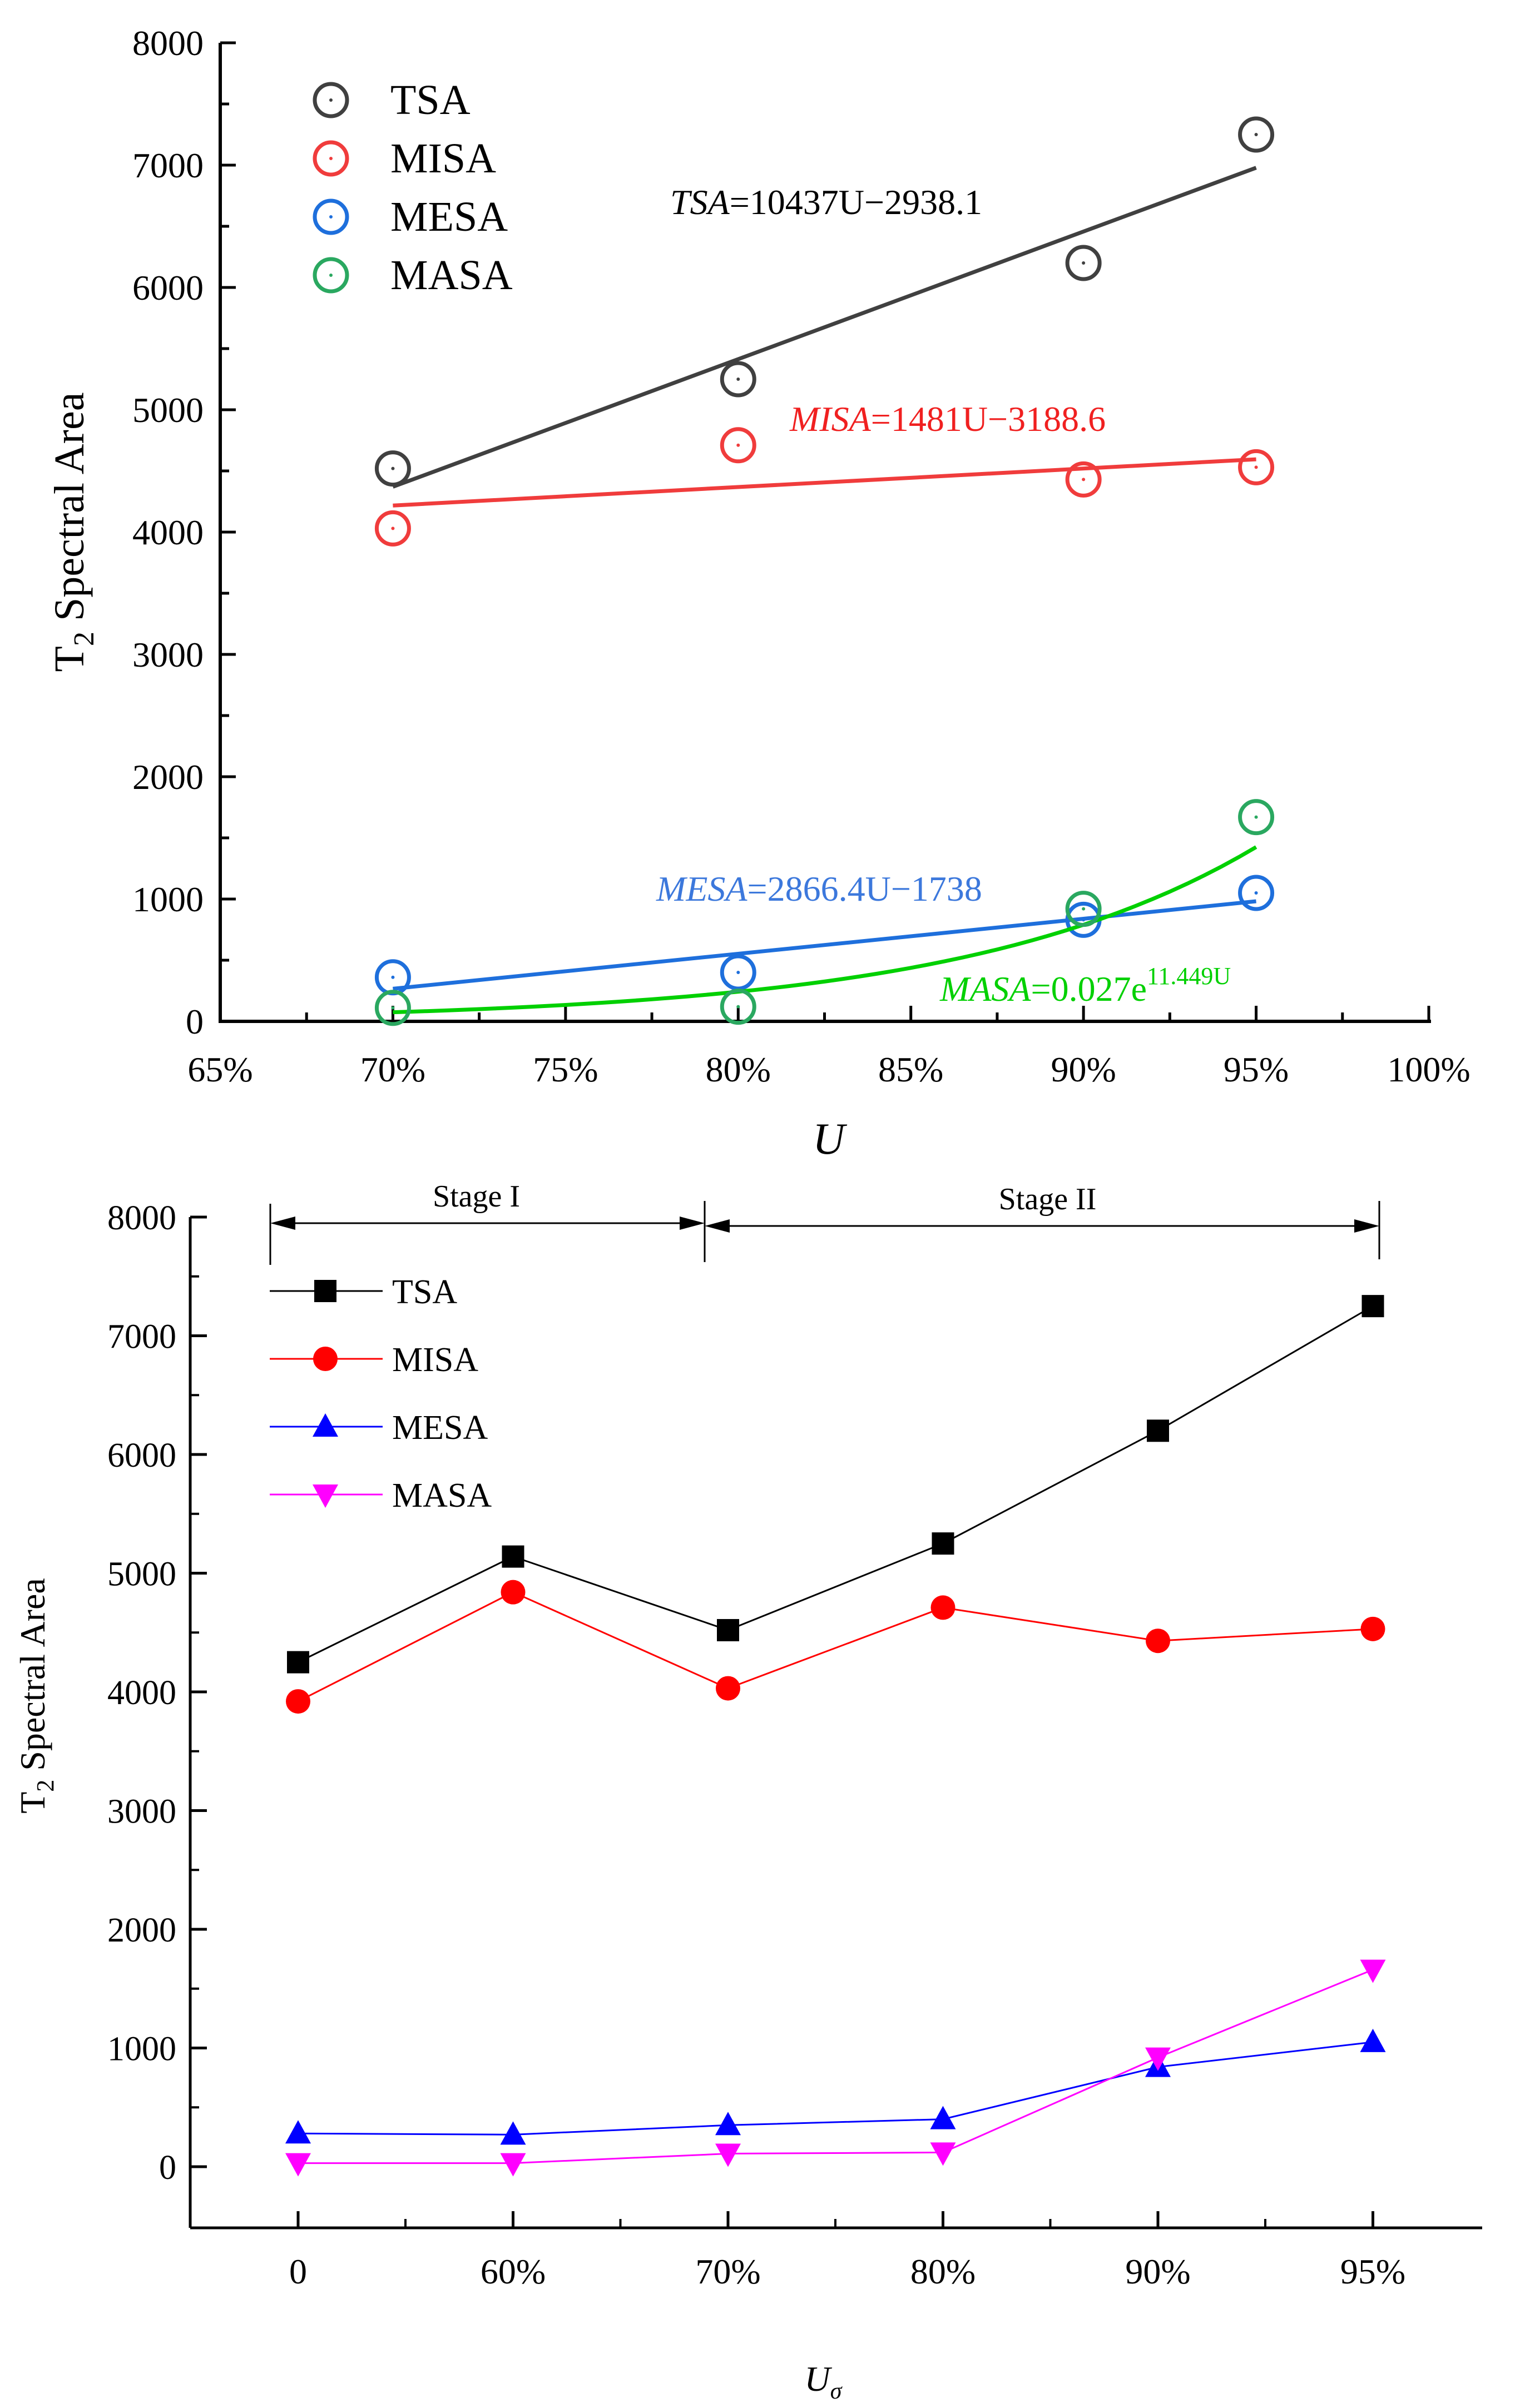 This screenshot has height=2408, width=1520. What do you see at coordinates (856, 202) in the screenshot?
I see `equation-text: =10437U−2938.1` at bounding box center [856, 202].